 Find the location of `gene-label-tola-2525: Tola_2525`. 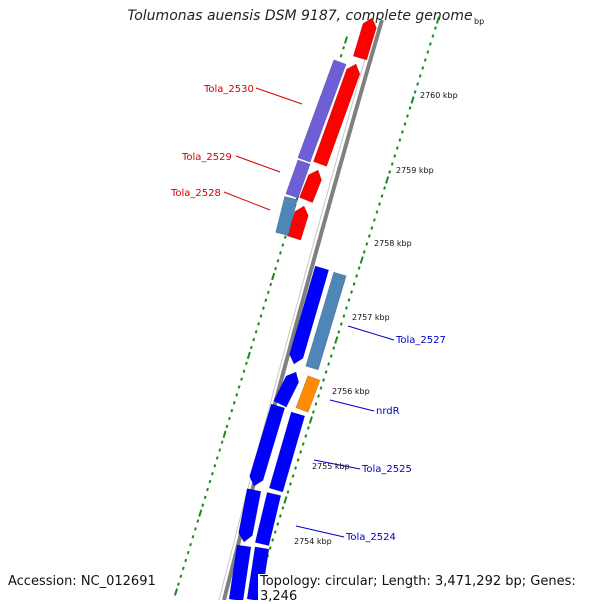

gene-label-tola-2525: Tola_2525 is located at coordinates (386, 469).